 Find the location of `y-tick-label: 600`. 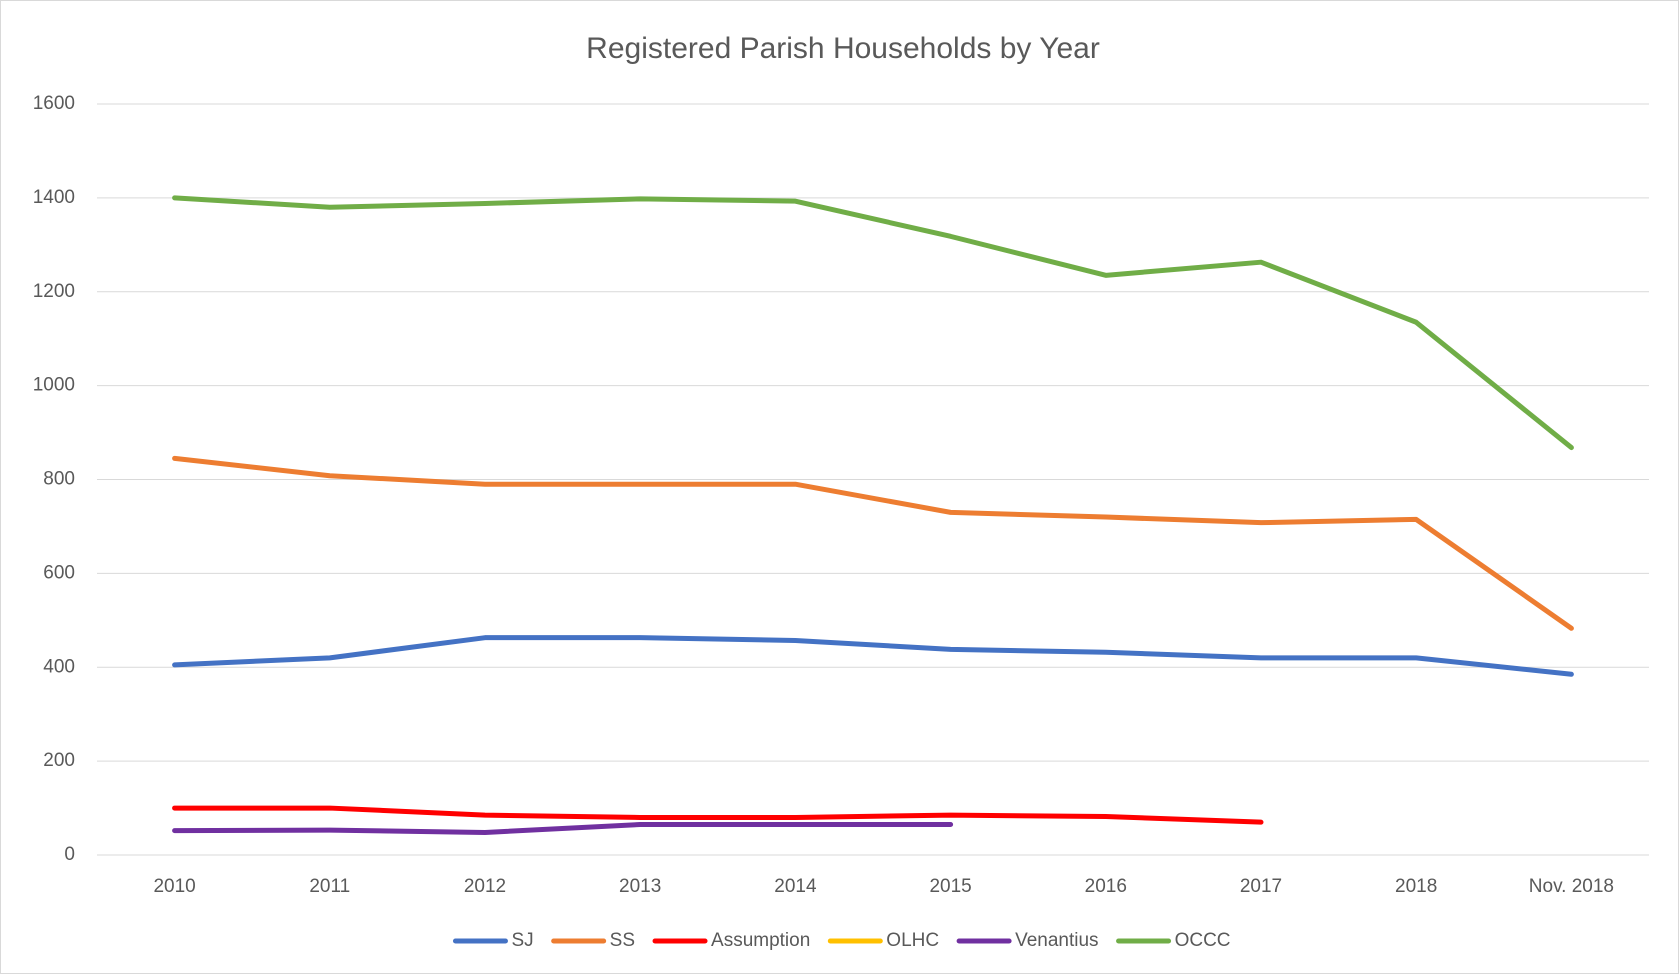

y-tick-label: 600 is located at coordinates (59, 572).